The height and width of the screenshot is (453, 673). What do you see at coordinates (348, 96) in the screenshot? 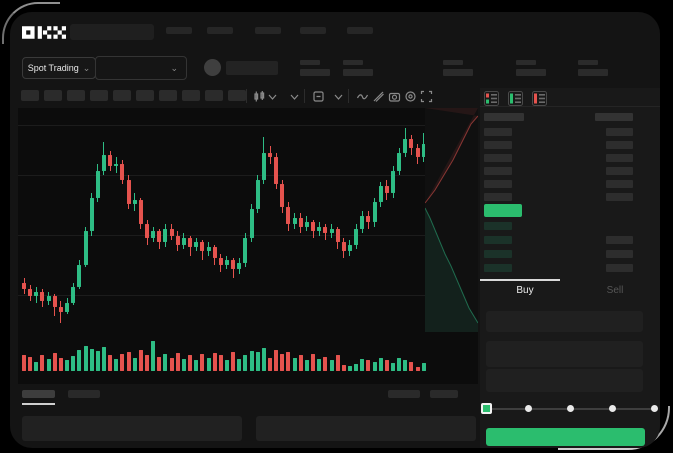
I see `toolbar-divider` at bounding box center [348, 96].